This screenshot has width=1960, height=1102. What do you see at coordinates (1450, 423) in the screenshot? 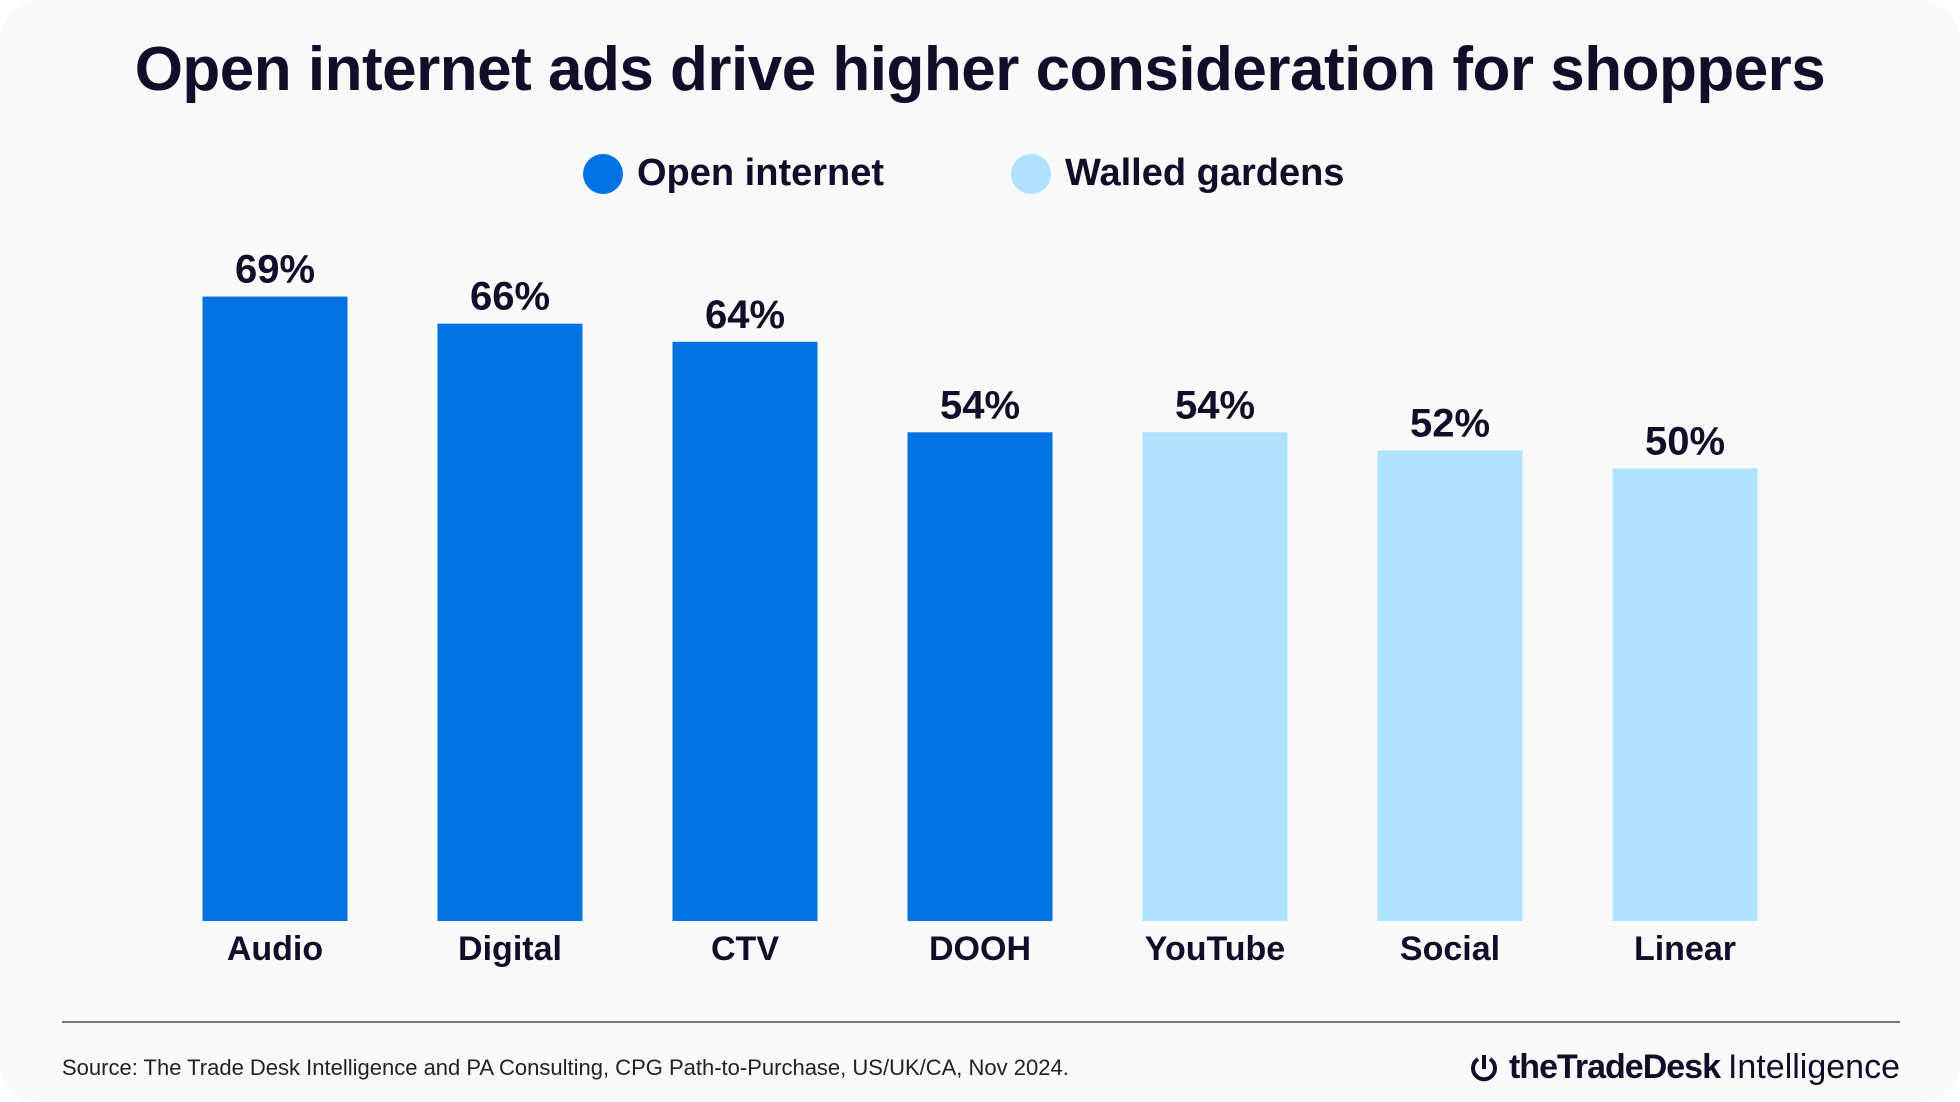
I see `value-label: 52%` at bounding box center [1450, 423].